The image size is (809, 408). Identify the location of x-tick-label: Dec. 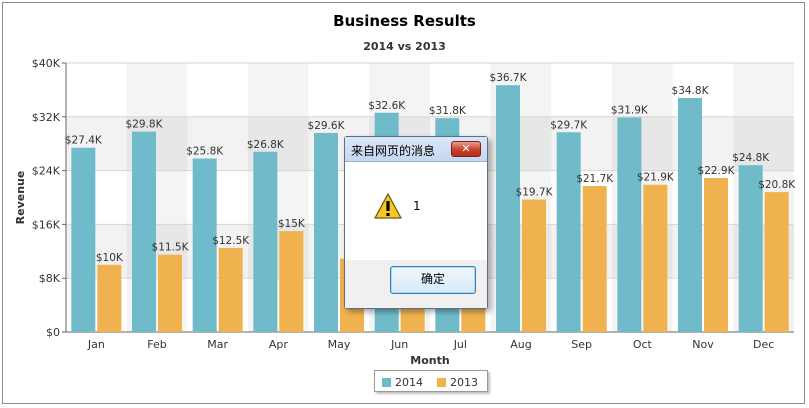
(763, 344).